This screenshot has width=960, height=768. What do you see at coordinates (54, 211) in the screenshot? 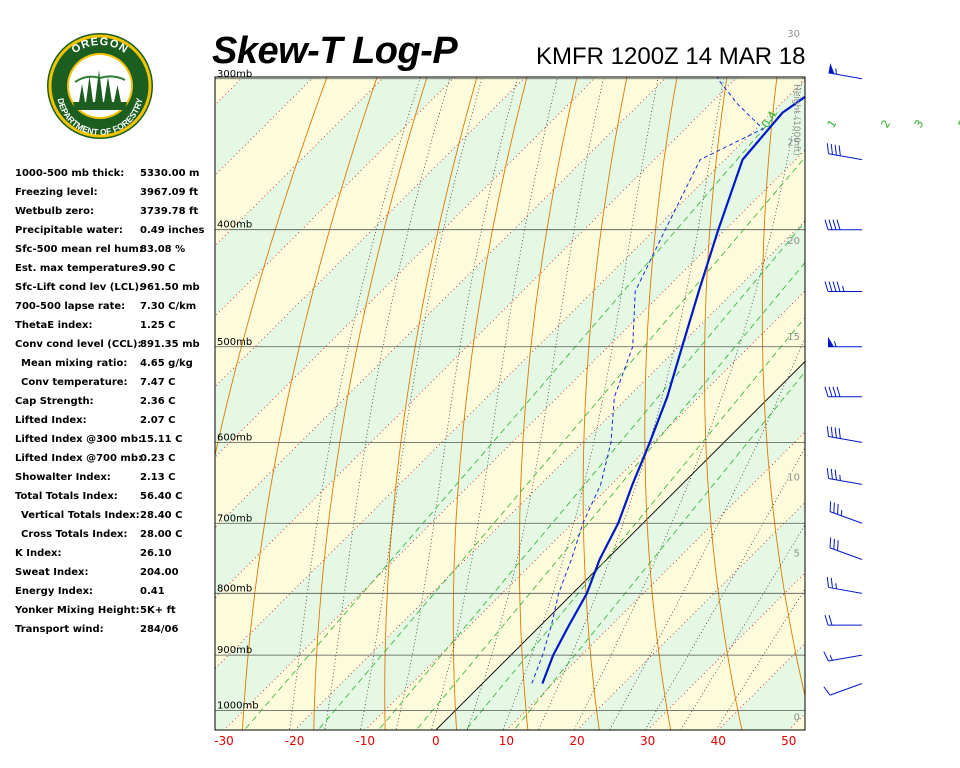
I see `index-label: Wetbulb zero:` at bounding box center [54, 211].